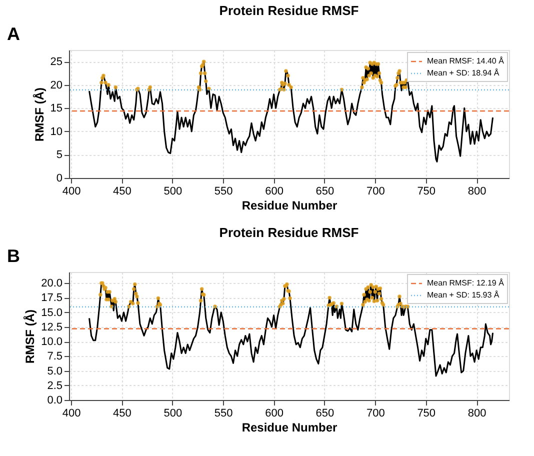 Image resolution: width=534 pixels, height=456 pixels. I want to click on legend-label: Mean + SD: 15.93 Å, so click(463, 295).